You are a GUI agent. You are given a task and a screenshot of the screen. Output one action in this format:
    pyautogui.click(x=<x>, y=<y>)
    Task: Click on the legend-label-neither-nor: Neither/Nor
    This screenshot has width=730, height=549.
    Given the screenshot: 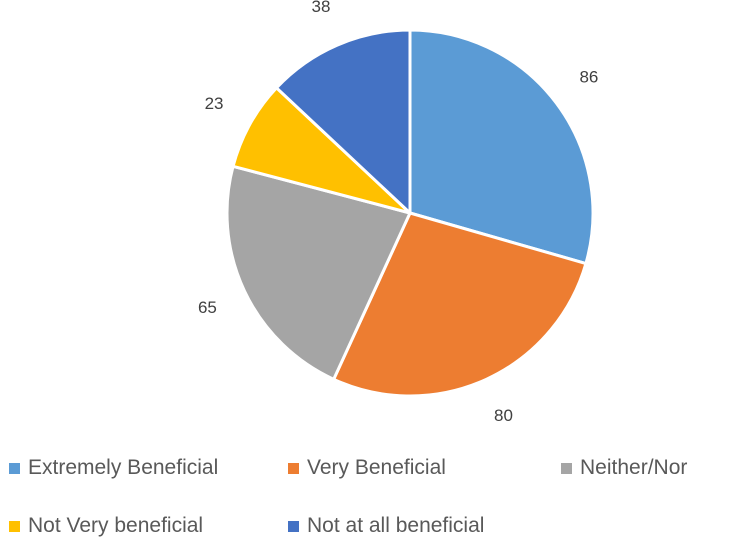 What is the action you would take?
    pyautogui.click(x=634, y=467)
    